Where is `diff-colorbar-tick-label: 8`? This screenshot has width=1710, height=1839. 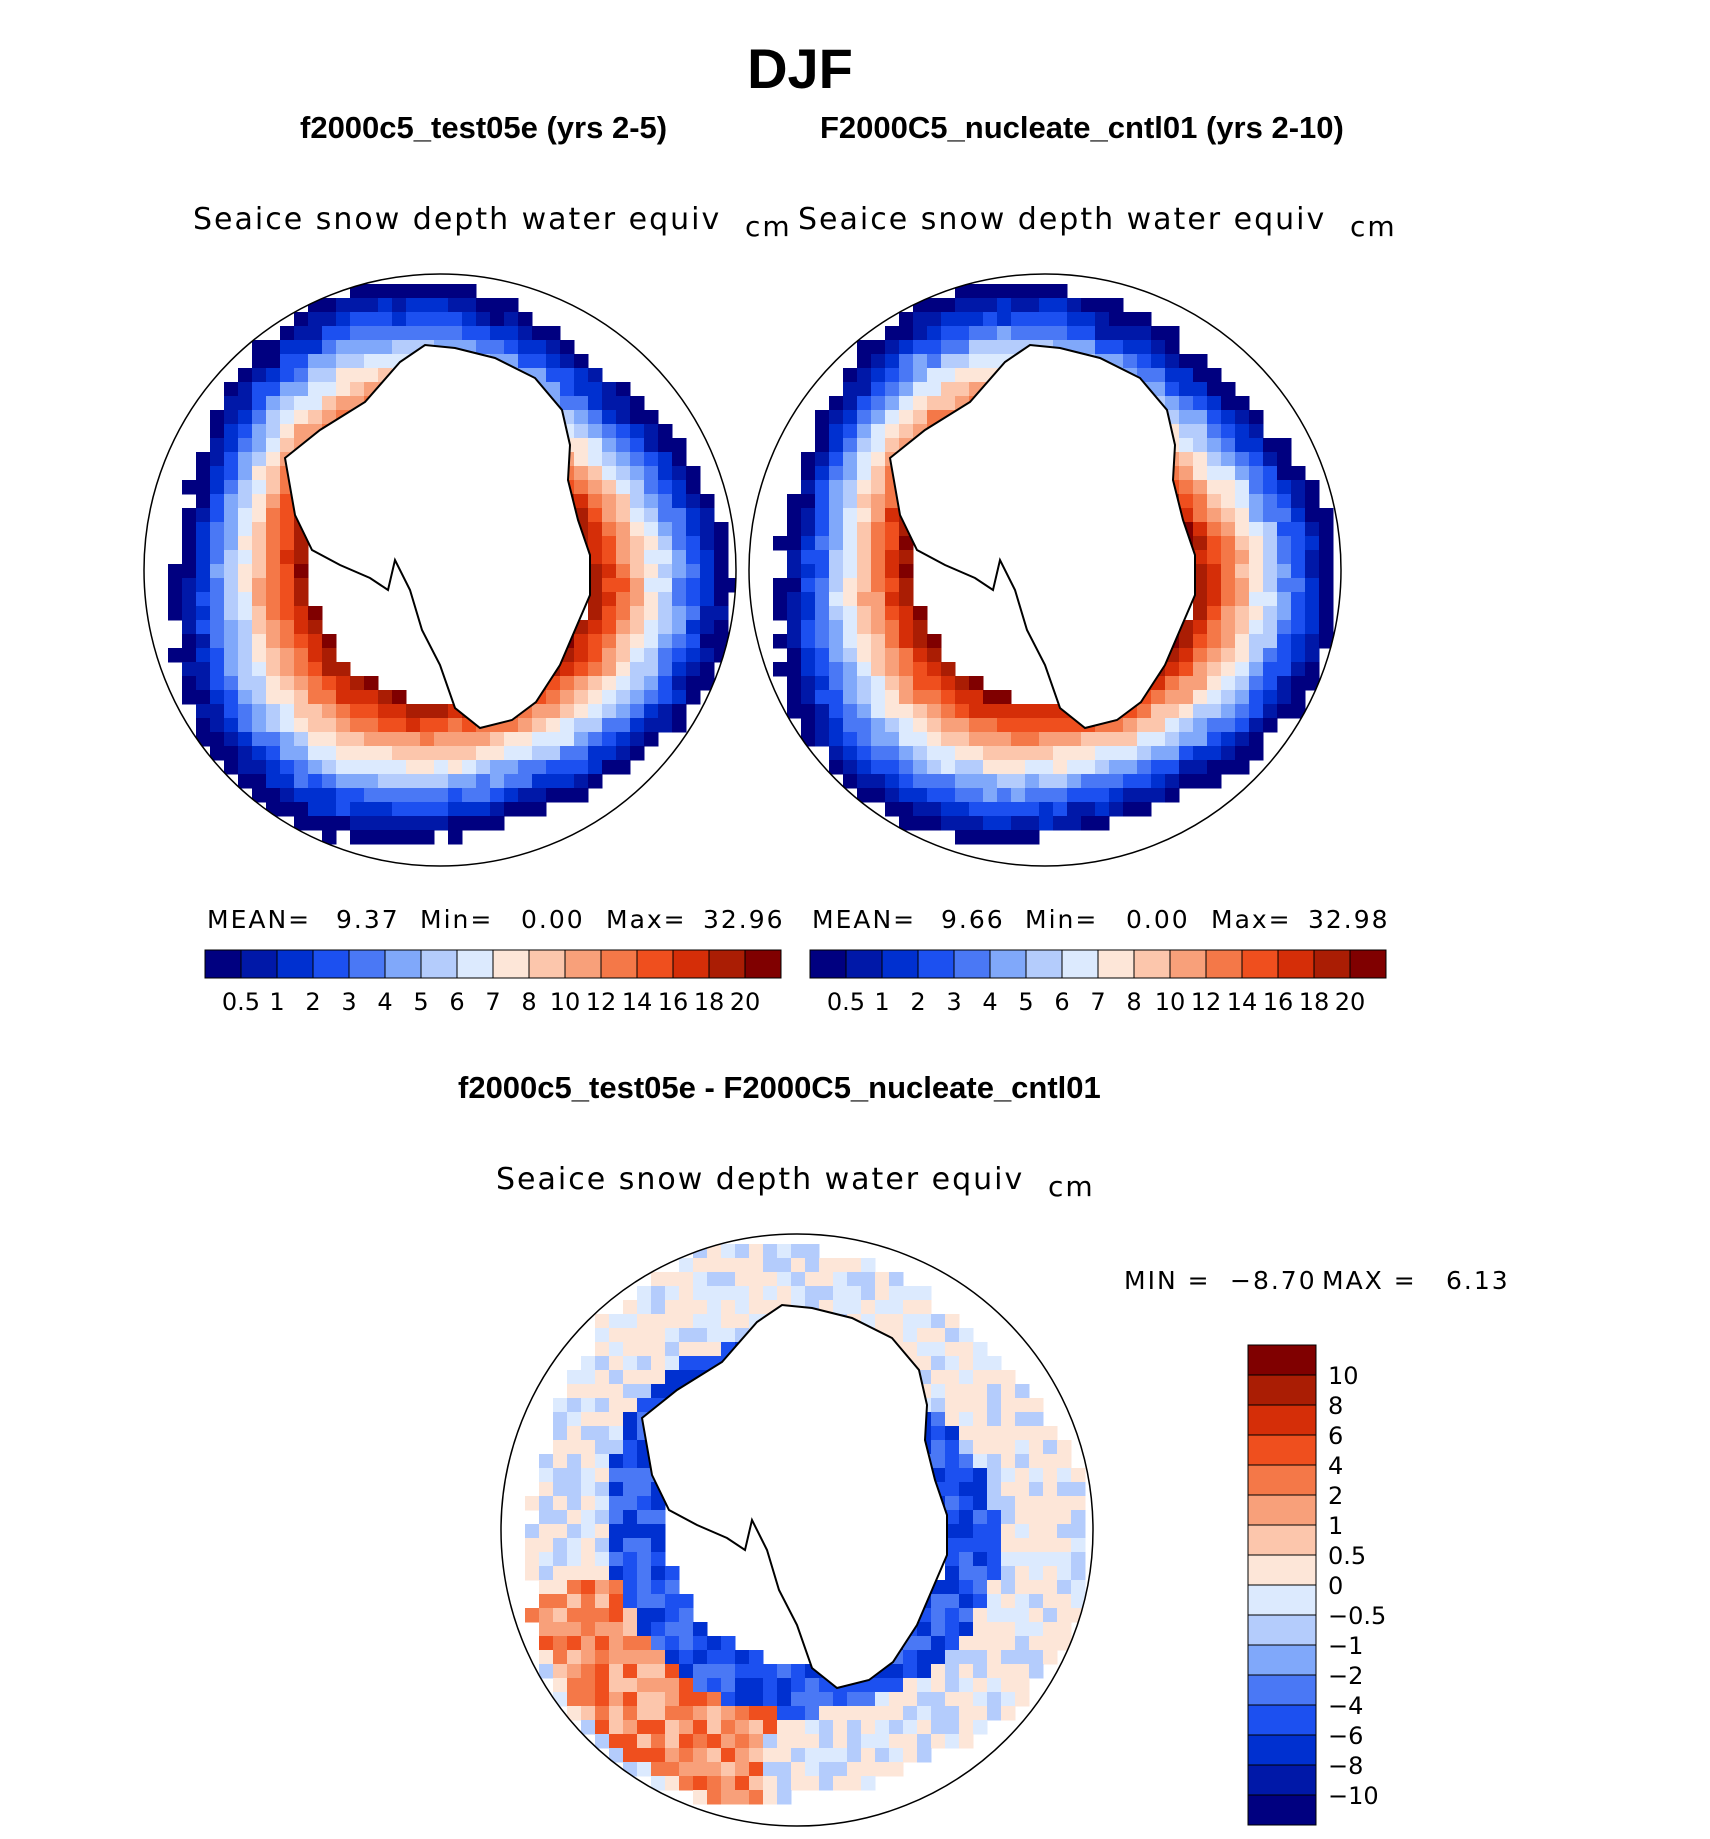
diff-colorbar-tick-label: 8 is located at coordinates (1335, 1406).